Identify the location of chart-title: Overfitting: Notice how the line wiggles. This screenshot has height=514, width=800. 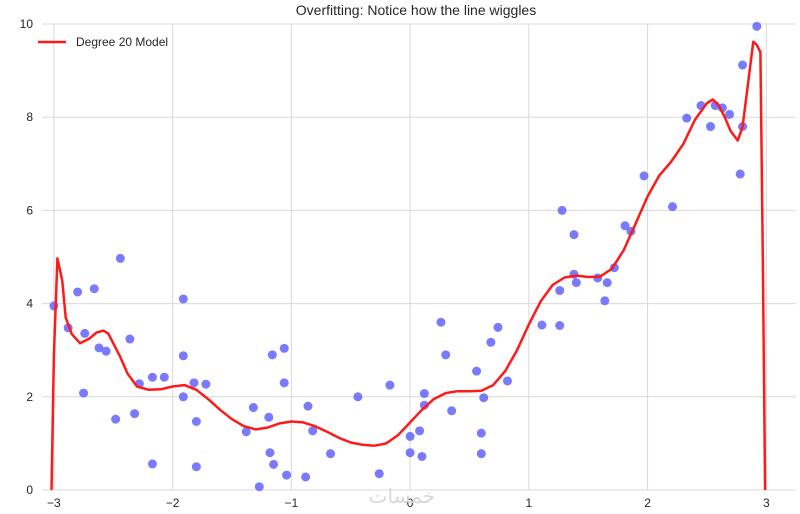
(416, 10).